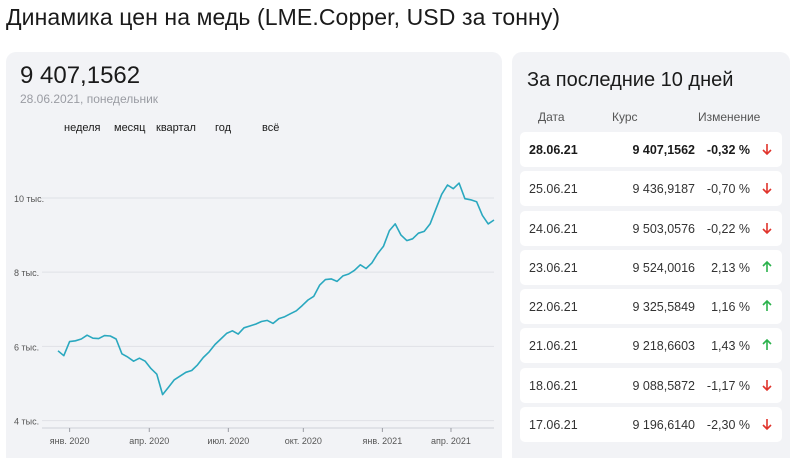  What do you see at coordinates (728, 386) in the screenshot?
I see `row-change: -1,17 %` at bounding box center [728, 386].